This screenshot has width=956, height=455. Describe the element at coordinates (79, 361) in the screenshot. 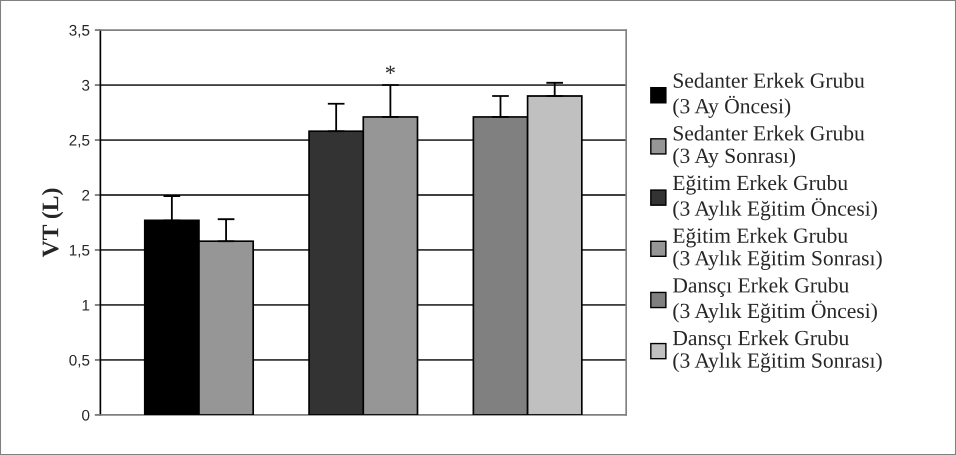

I see `y-tick-label: 0,5` at that location.